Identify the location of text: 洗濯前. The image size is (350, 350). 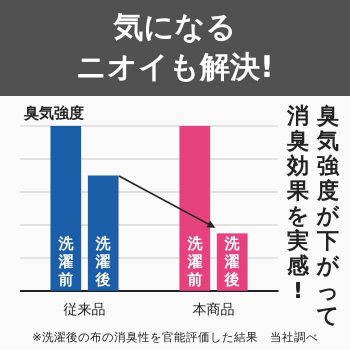
(194, 261).